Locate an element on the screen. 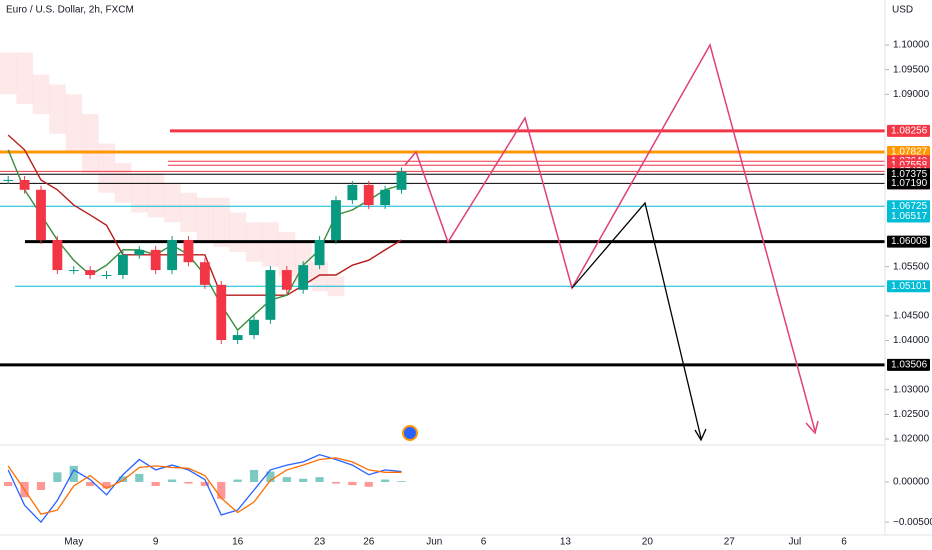  level-label: 1.05101 is located at coordinates (909, 286).